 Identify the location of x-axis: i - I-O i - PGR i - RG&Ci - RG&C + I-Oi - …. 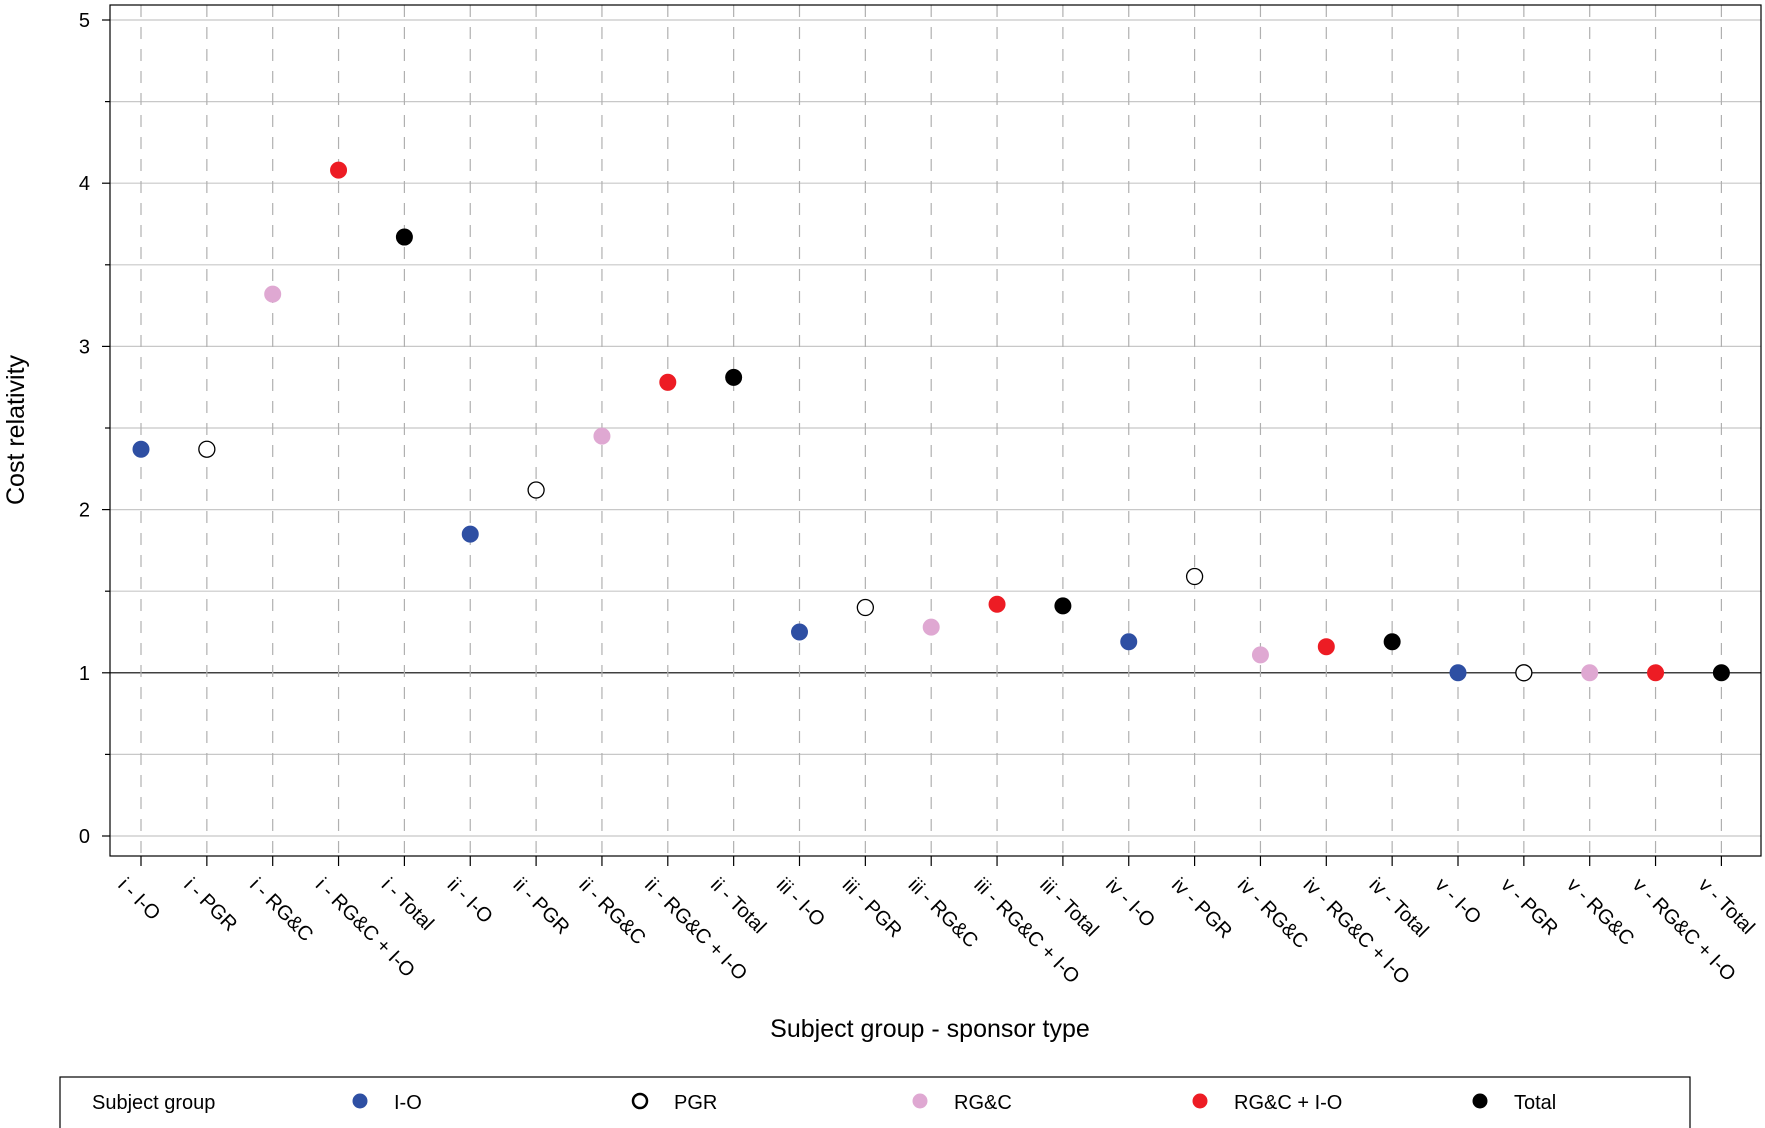
(936, 922).